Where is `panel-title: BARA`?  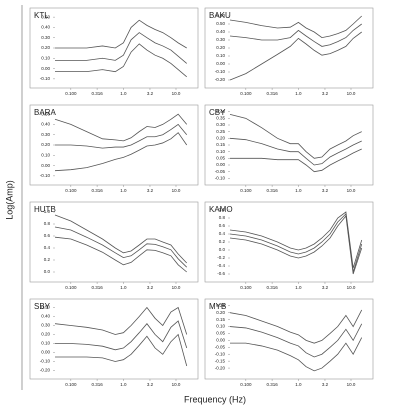 panel-title: BARA is located at coordinates (45, 112).